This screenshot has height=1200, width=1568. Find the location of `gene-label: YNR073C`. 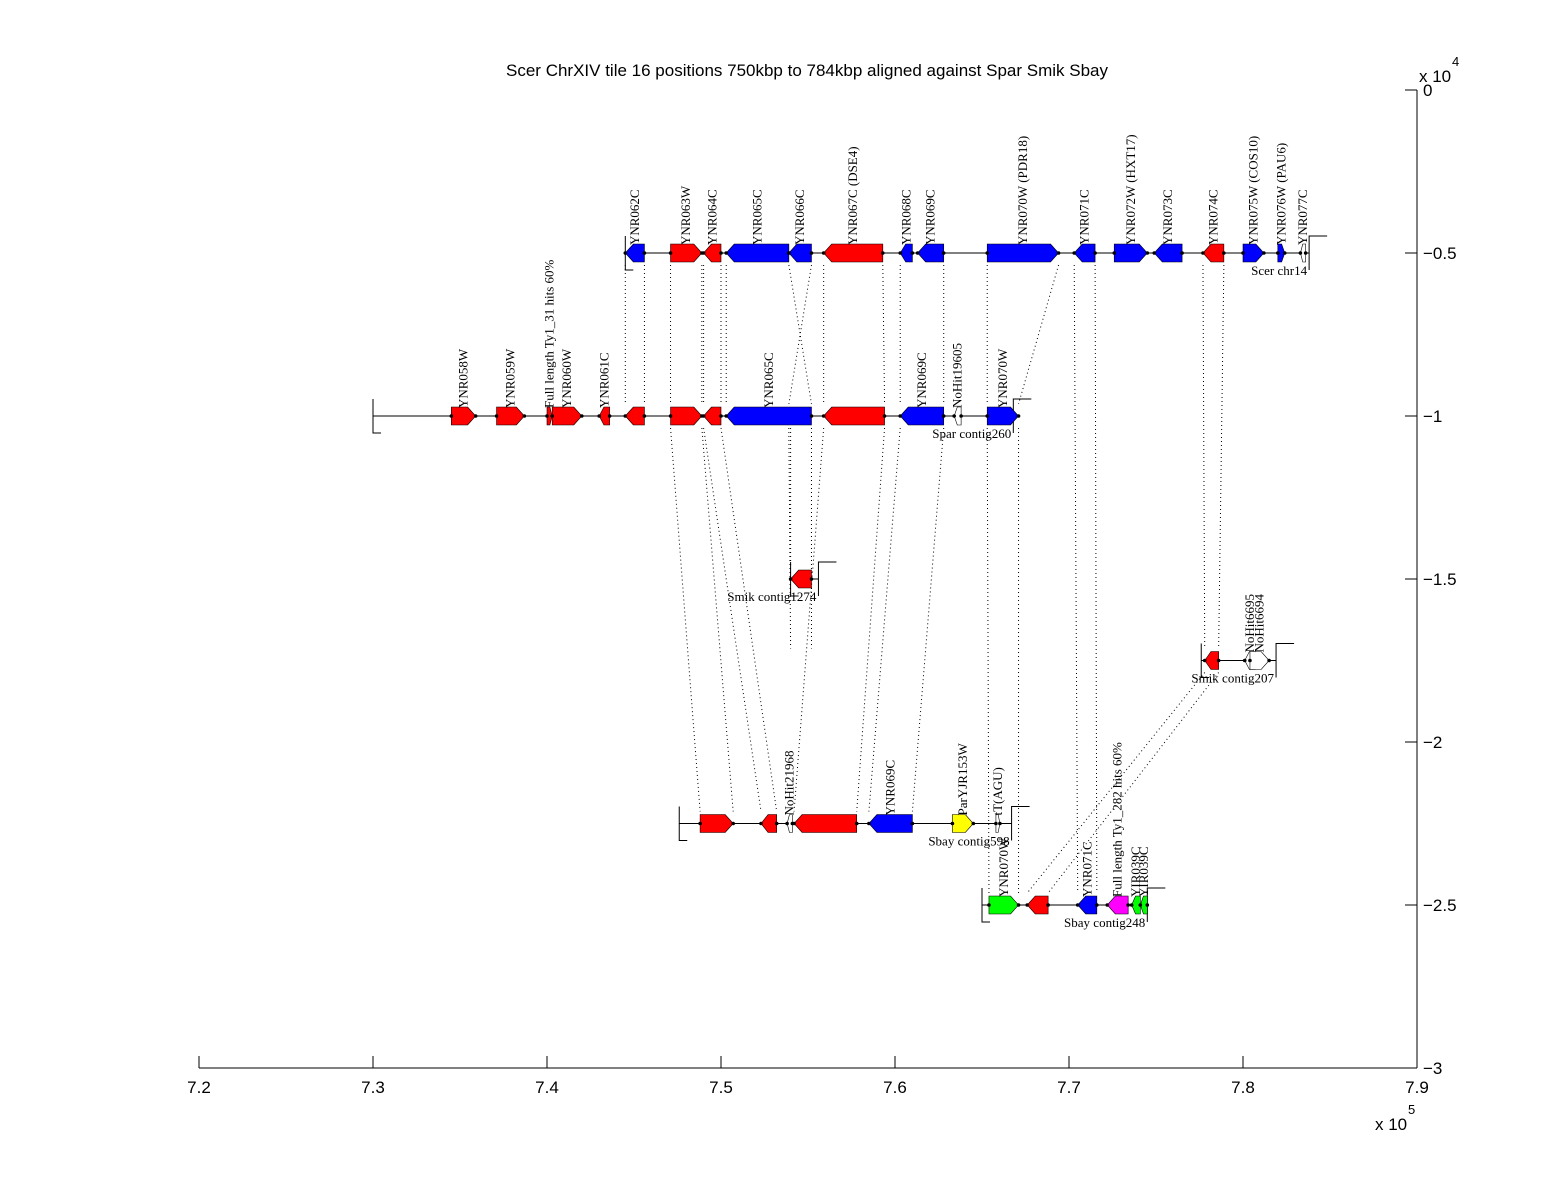

gene-label: YNR073C is located at coordinates (1167, 217).